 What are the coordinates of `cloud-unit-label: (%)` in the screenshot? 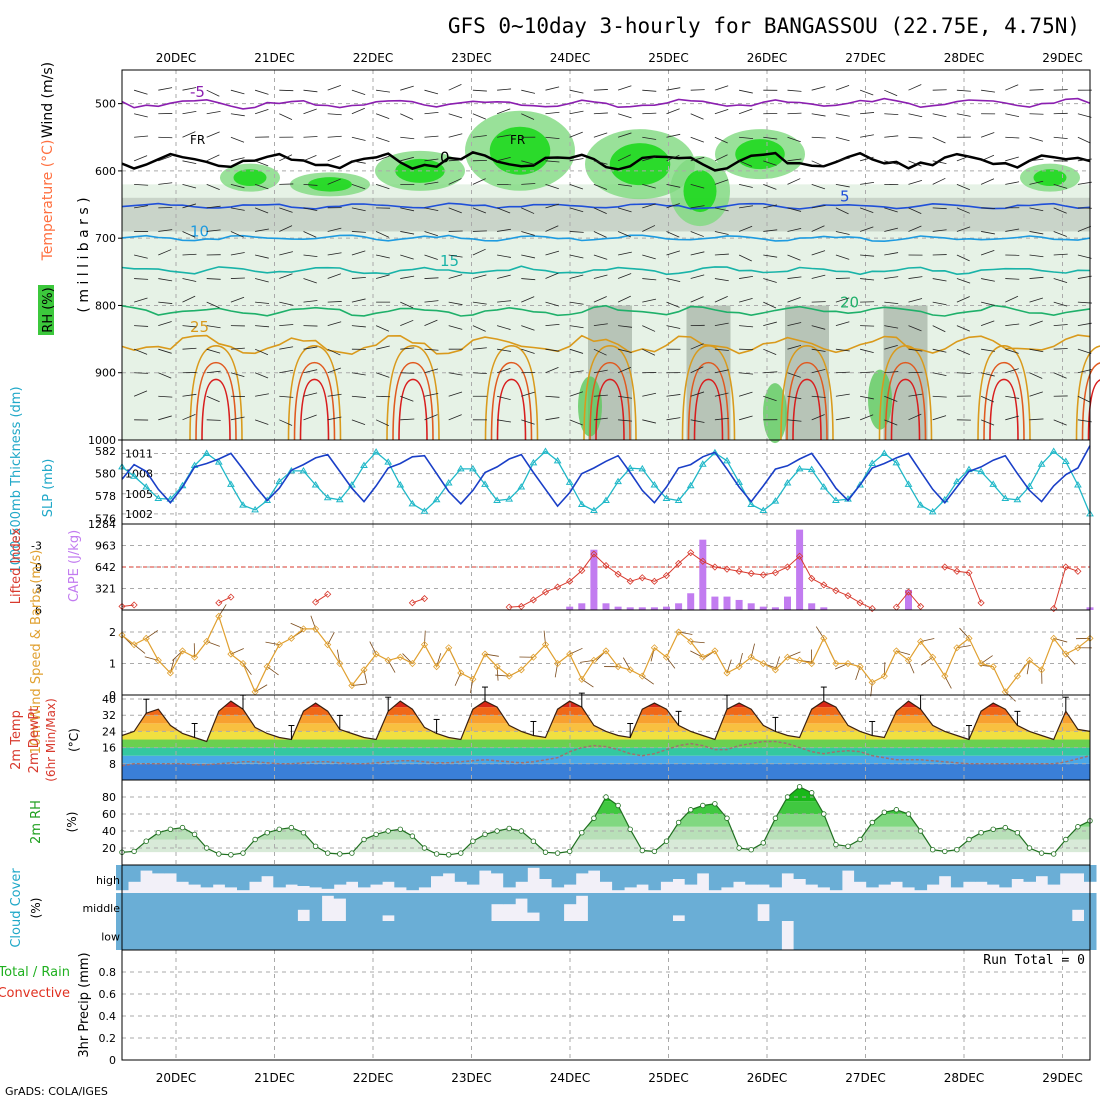 It's located at (36, 908).